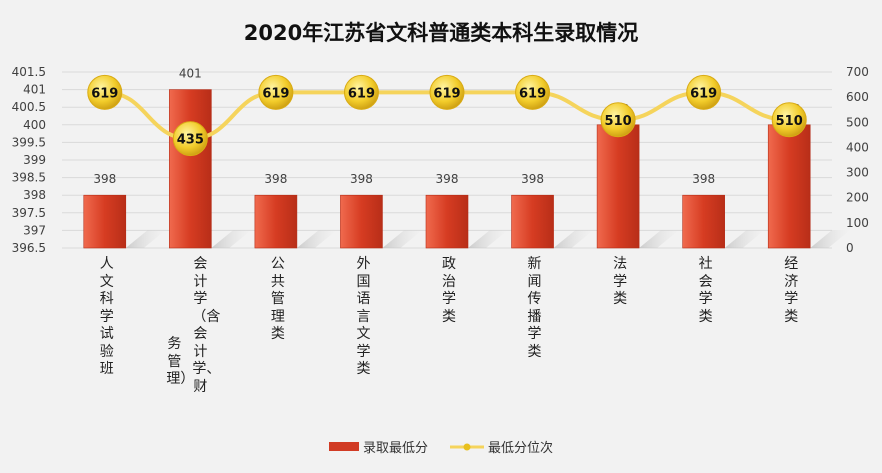 The width and height of the screenshot is (882, 473). I want to click on y-left-tick-label: 400, so click(34, 125).